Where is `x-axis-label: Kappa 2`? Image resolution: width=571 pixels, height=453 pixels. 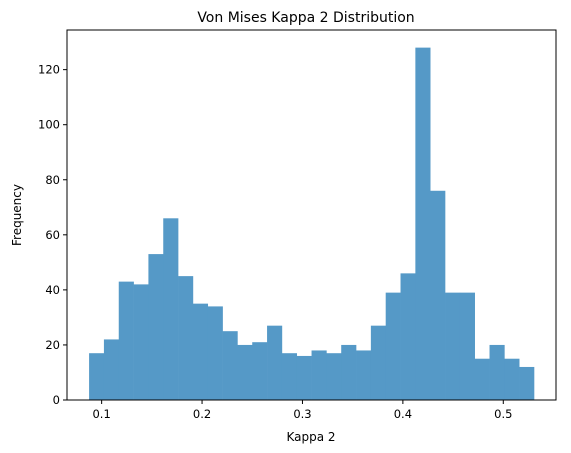 x-axis-label: Kappa 2 is located at coordinates (310, 437).